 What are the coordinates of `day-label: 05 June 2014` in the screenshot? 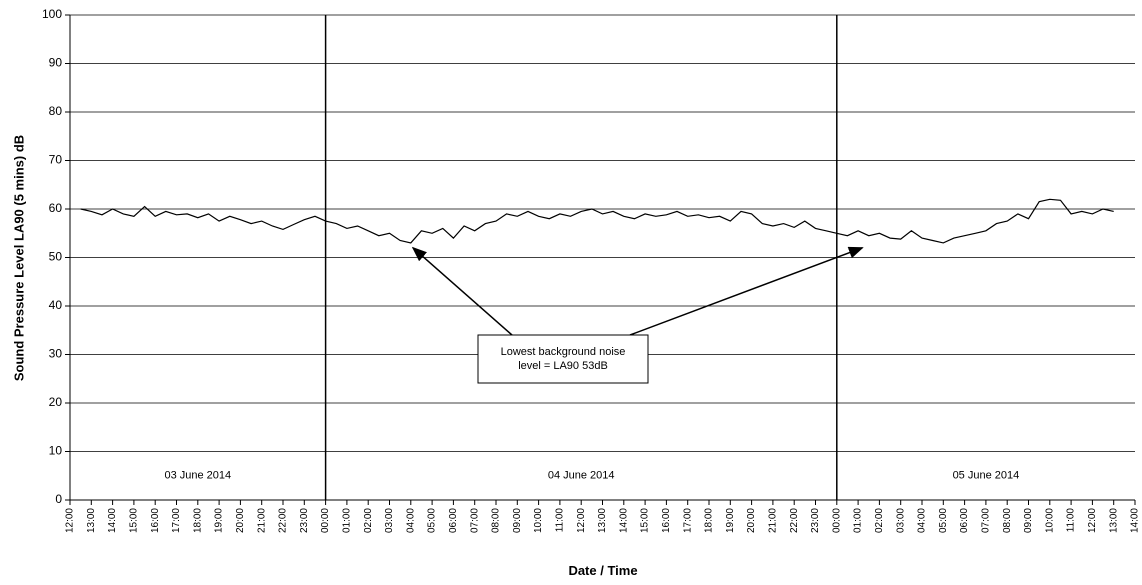 It's located at (986, 476).